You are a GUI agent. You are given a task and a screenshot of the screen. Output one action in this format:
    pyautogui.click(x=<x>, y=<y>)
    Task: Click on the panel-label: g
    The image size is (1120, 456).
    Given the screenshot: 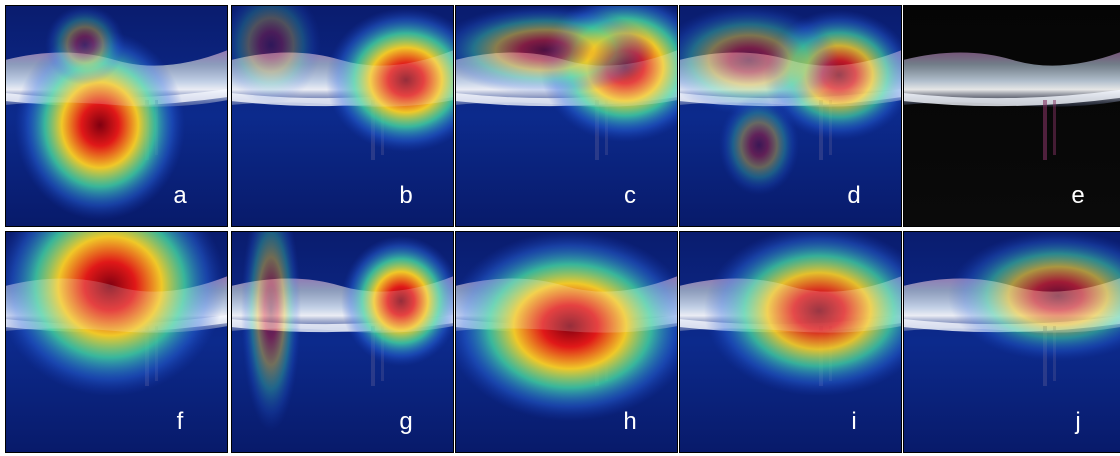 What is the action you would take?
    pyautogui.click(x=405, y=421)
    